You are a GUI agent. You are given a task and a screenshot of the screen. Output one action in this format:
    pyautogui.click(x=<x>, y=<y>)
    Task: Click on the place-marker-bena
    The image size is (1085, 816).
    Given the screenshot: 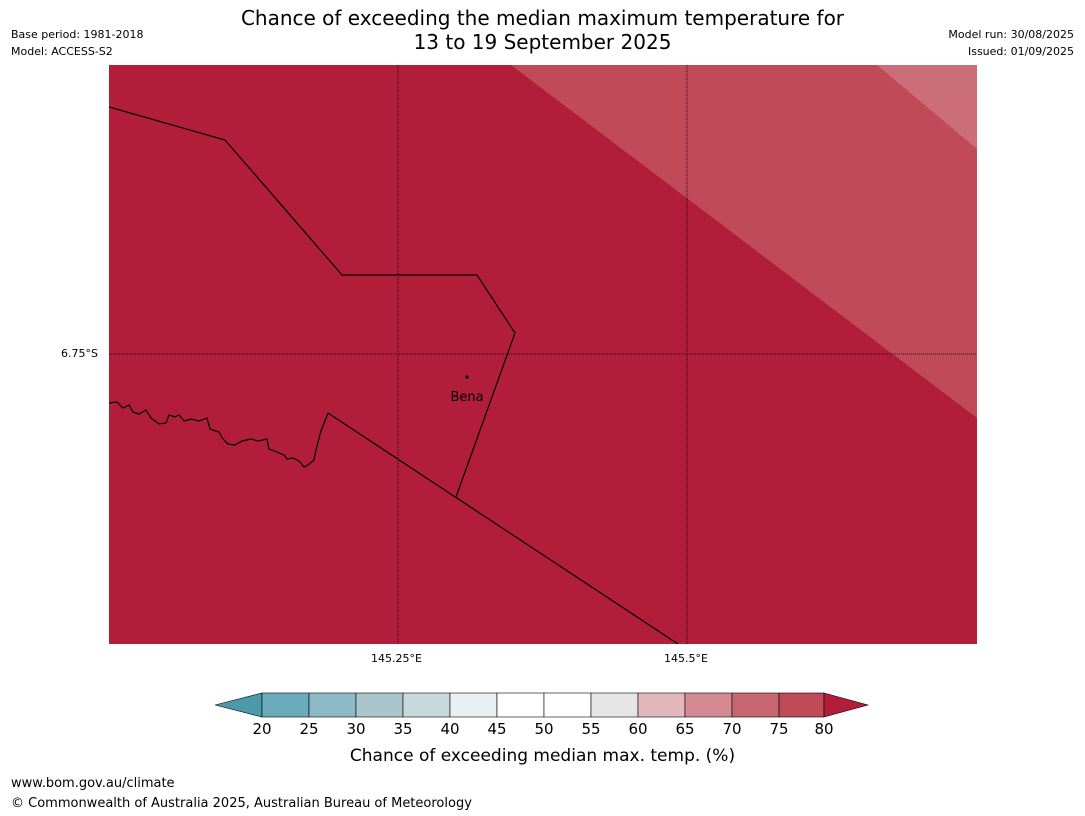 What is the action you would take?
    pyautogui.click(x=467, y=377)
    